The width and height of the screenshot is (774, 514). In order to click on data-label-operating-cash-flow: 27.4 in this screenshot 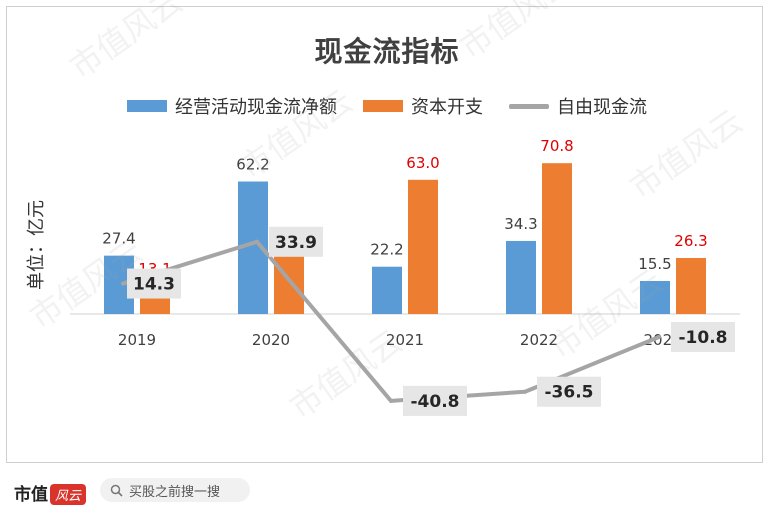, I will do `click(118, 239)`.